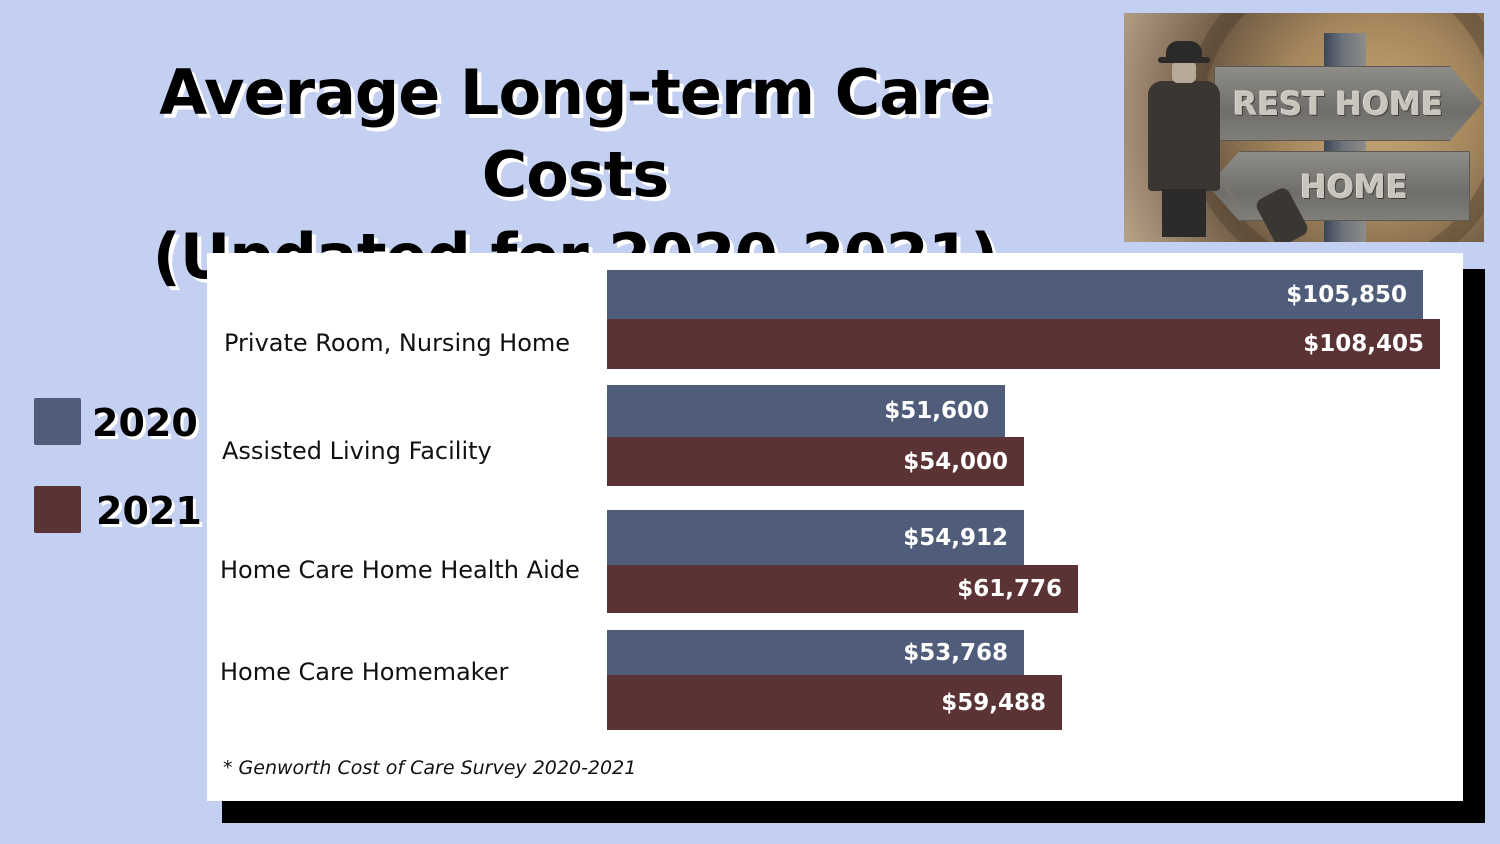  What do you see at coordinates (1184, 72) in the screenshot?
I see `man-face` at bounding box center [1184, 72].